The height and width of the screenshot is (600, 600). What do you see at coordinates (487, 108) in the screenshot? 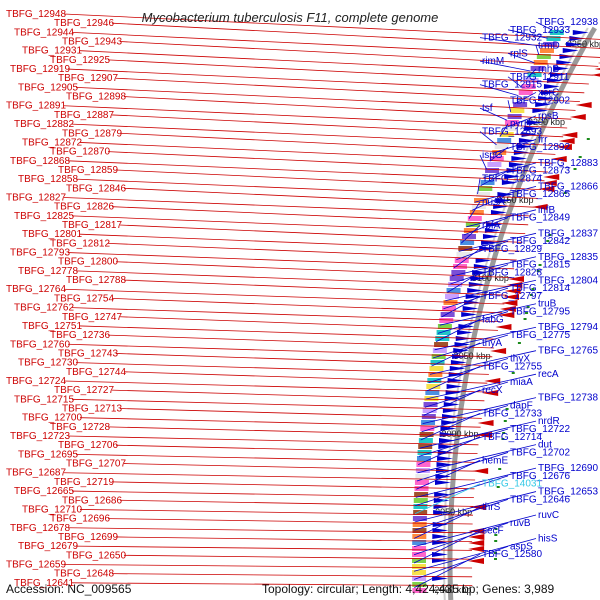
I see `gene-label-plus: tsf` at bounding box center [487, 108].